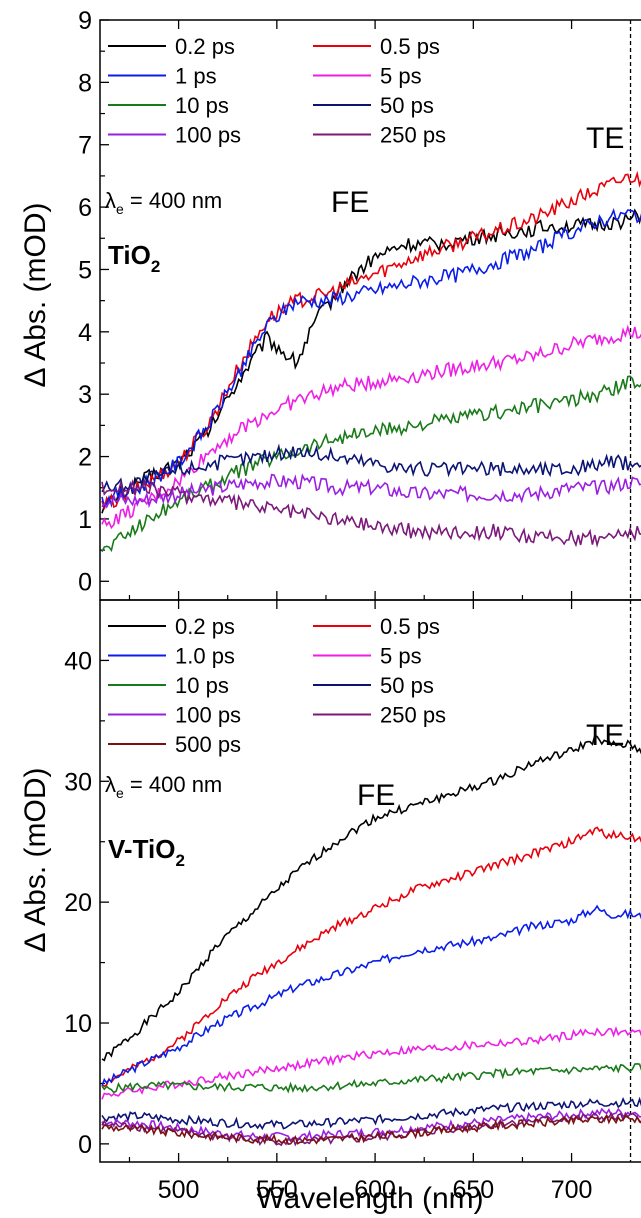  What do you see at coordinates (85, 21) in the screenshot?
I see `top-ytick-label: 9` at bounding box center [85, 21].